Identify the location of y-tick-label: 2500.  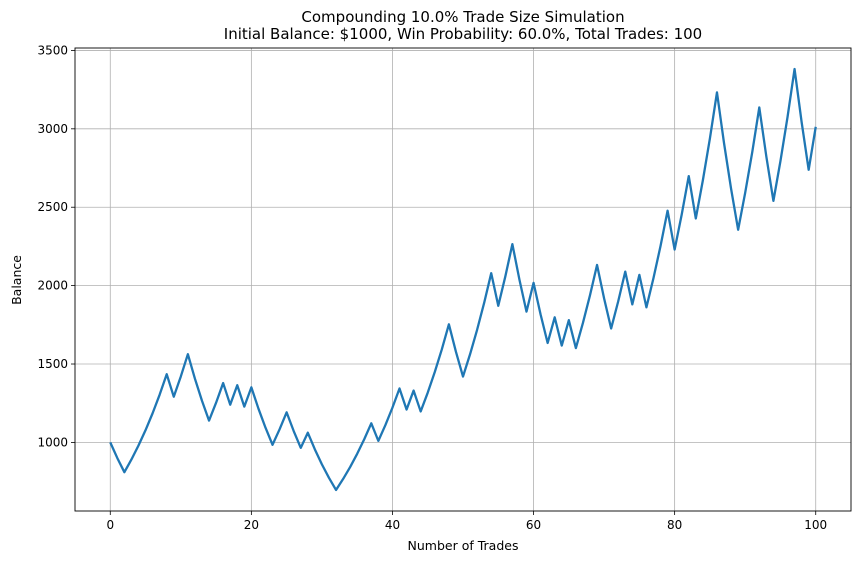
(52, 207).